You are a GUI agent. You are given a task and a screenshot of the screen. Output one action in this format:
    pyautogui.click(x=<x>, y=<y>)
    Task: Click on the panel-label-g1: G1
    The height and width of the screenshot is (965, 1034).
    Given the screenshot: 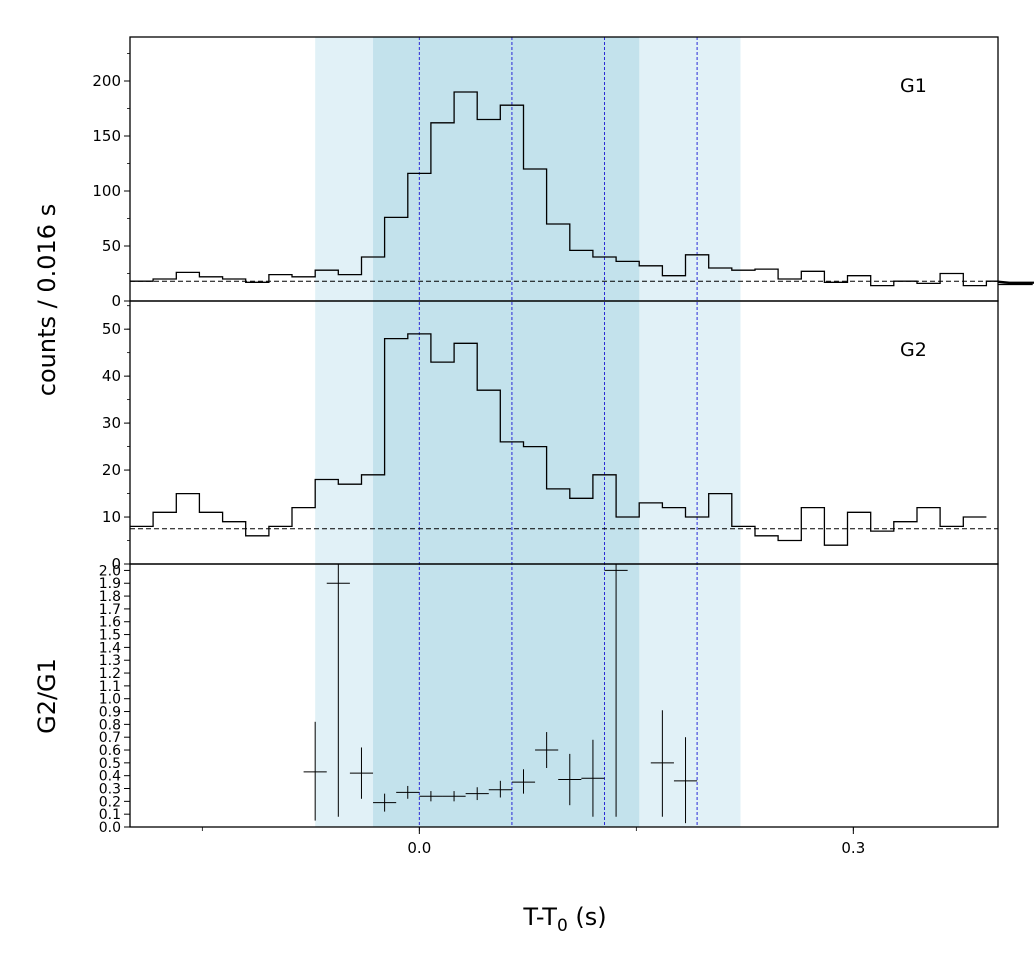 What is the action you would take?
    pyautogui.click(x=913, y=86)
    